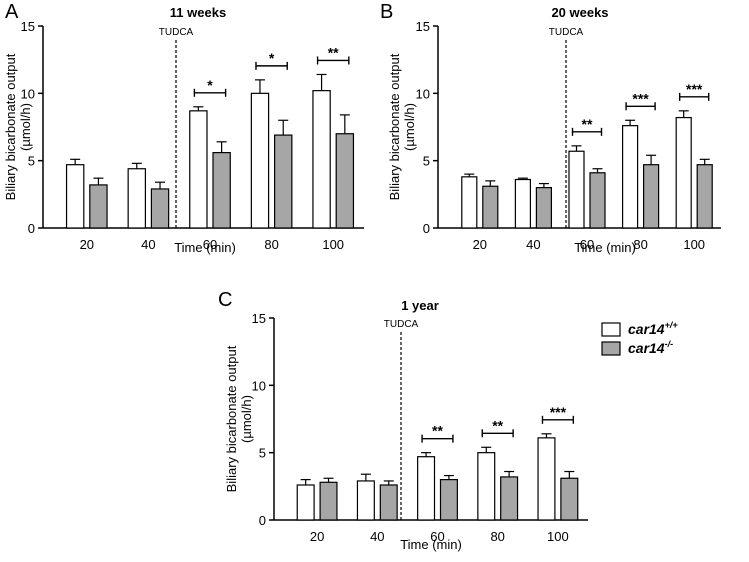 The height and width of the screenshot is (562, 749). Describe the element at coordinates (650, 347) in the screenshot. I see `legend-label-ko: car14-/-` at that location.